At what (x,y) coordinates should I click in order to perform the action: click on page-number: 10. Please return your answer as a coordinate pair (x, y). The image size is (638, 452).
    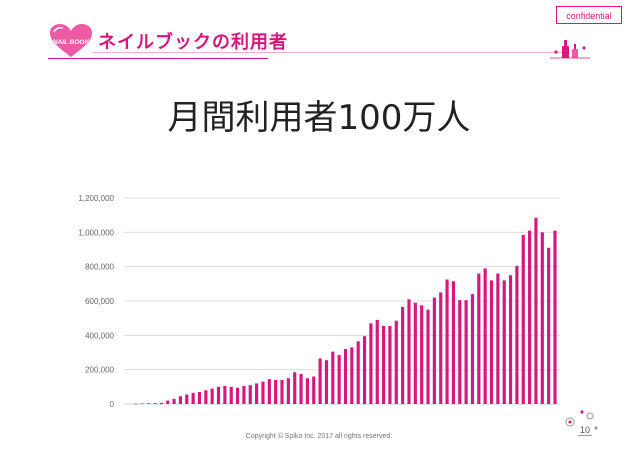
    Looking at the image, I should click on (585, 430).